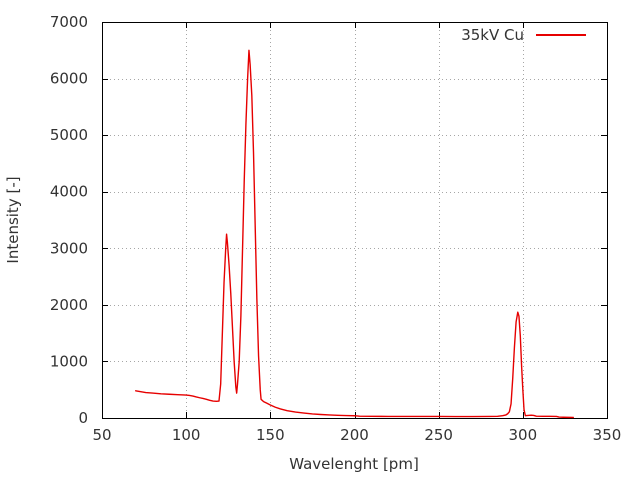 Image resolution: width=640 pixels, height=480 pixels. Describe the element at coordinates (186, 435) in the screenshot. I see `x-tick-label: 100` at that location.